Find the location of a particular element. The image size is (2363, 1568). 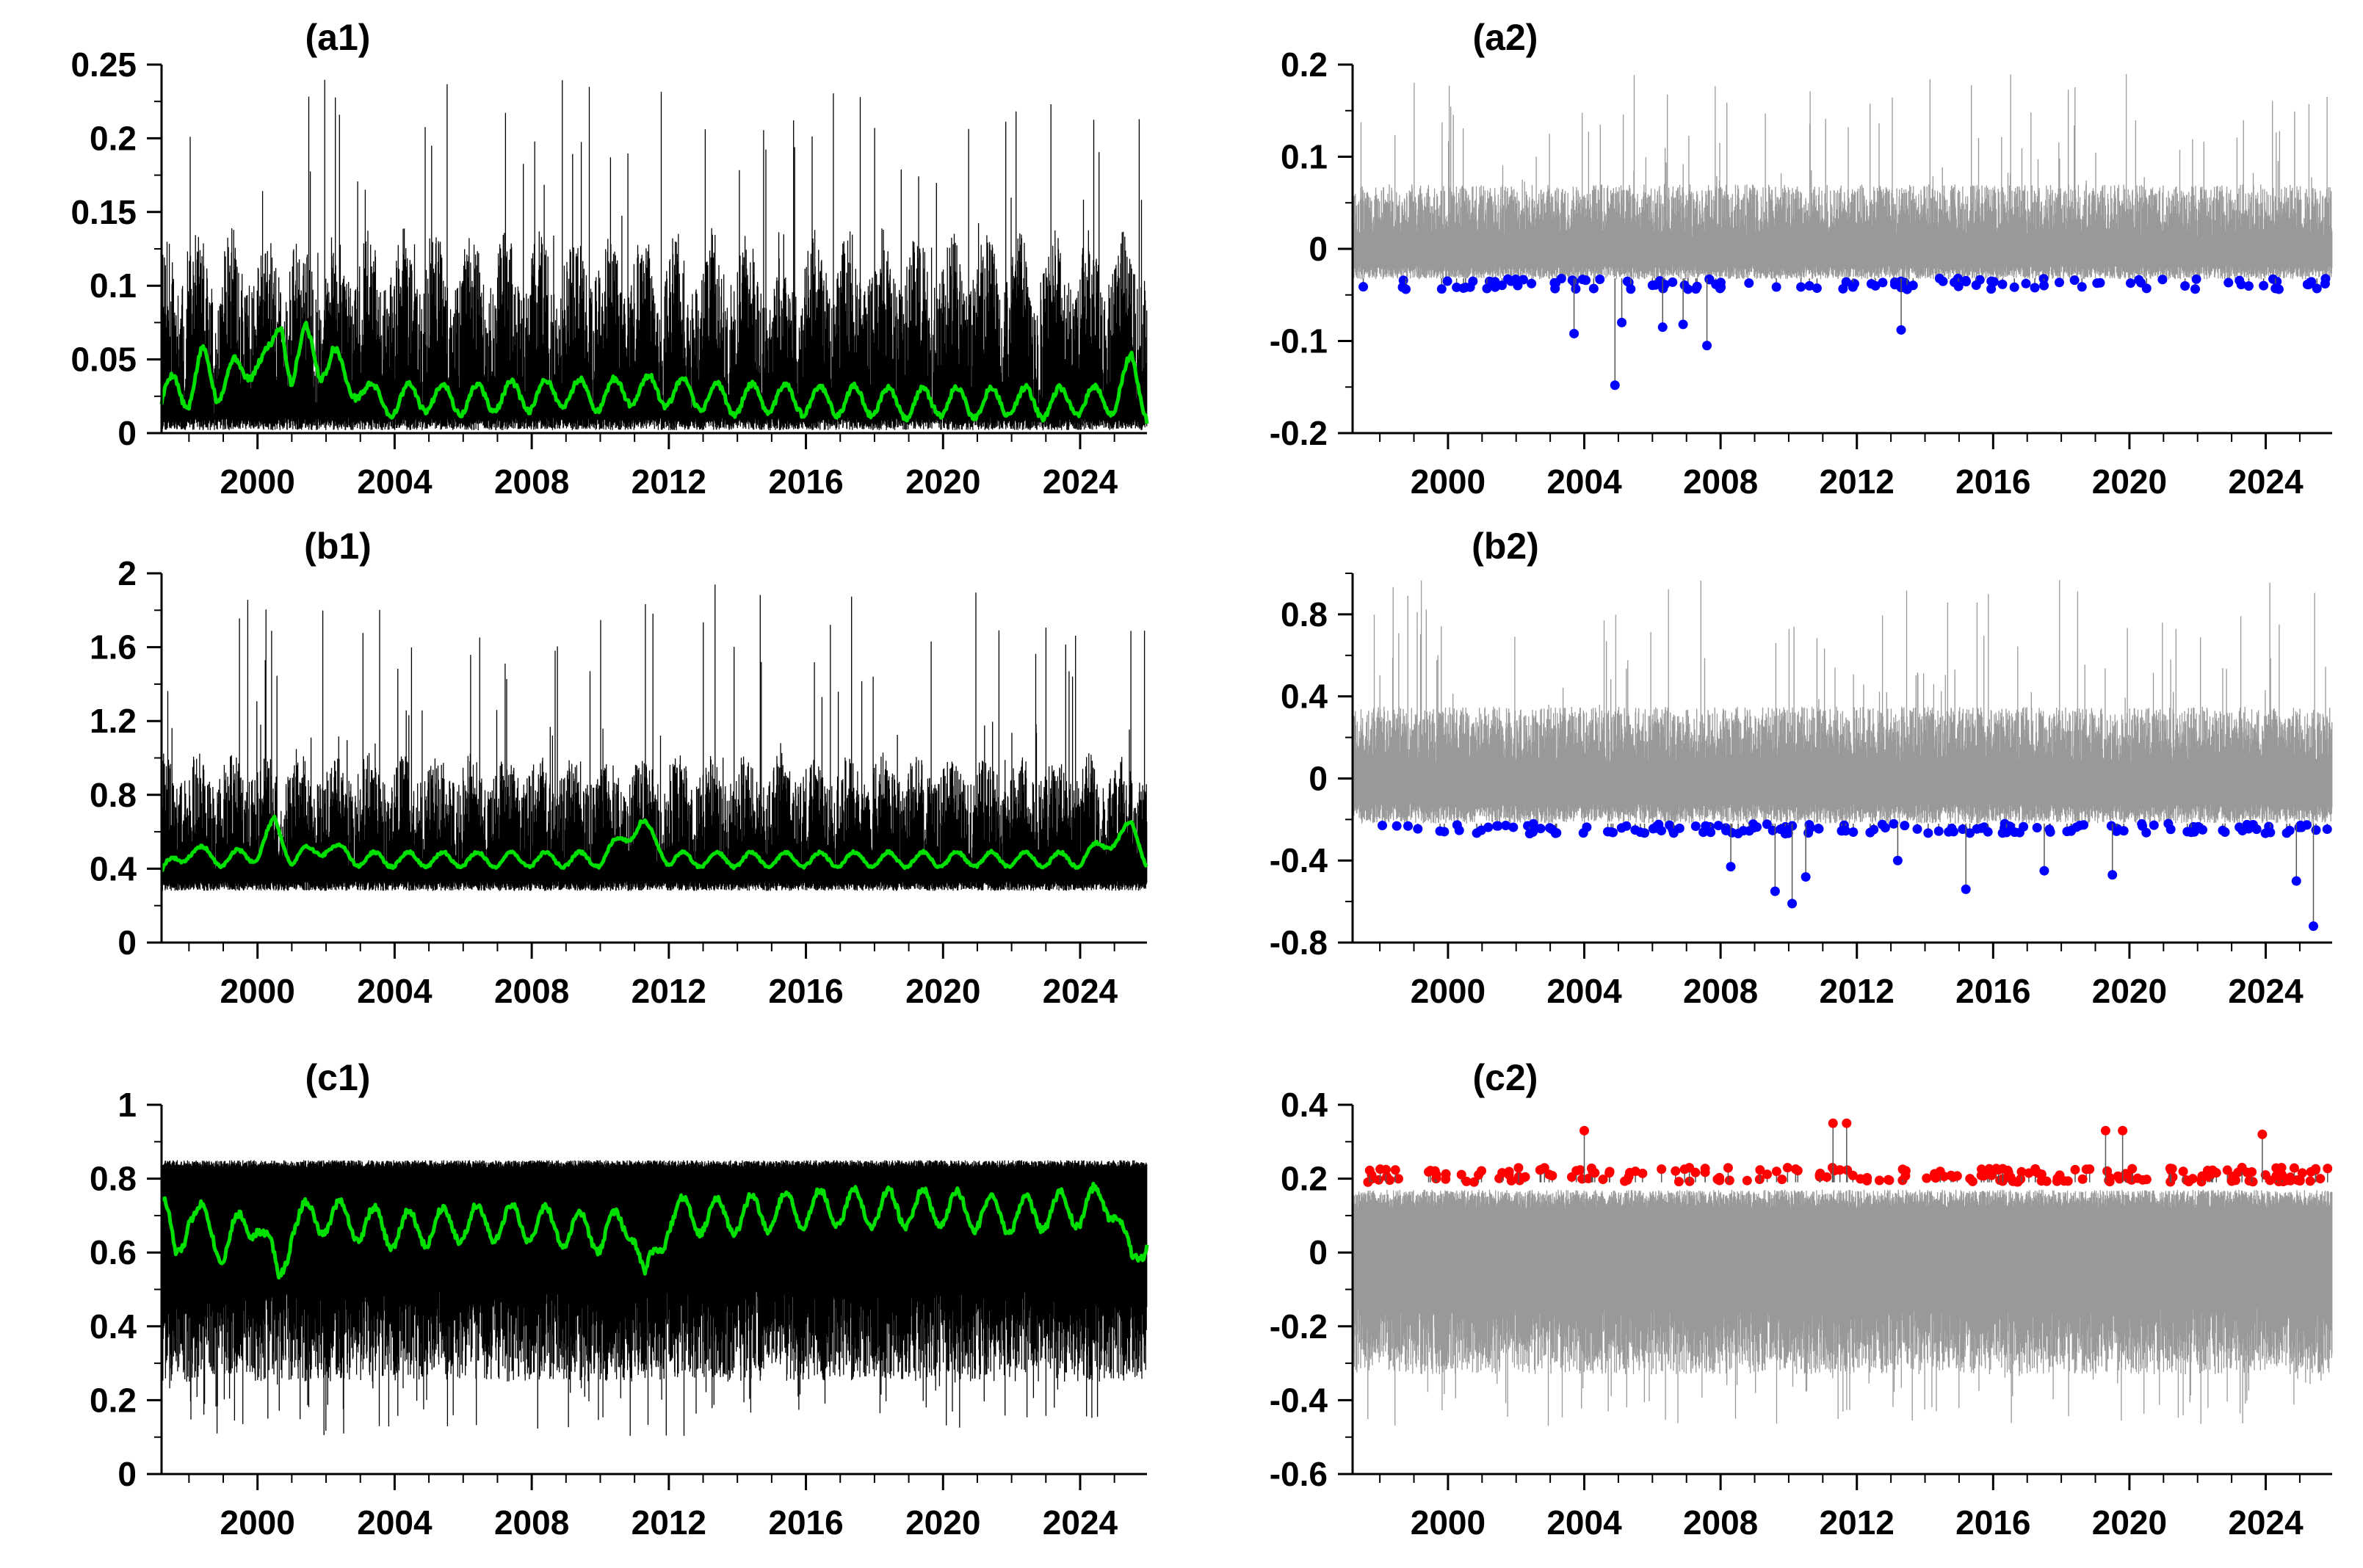

b2-y-tick-label: 0.8 is located at coordinates (1304, 615).